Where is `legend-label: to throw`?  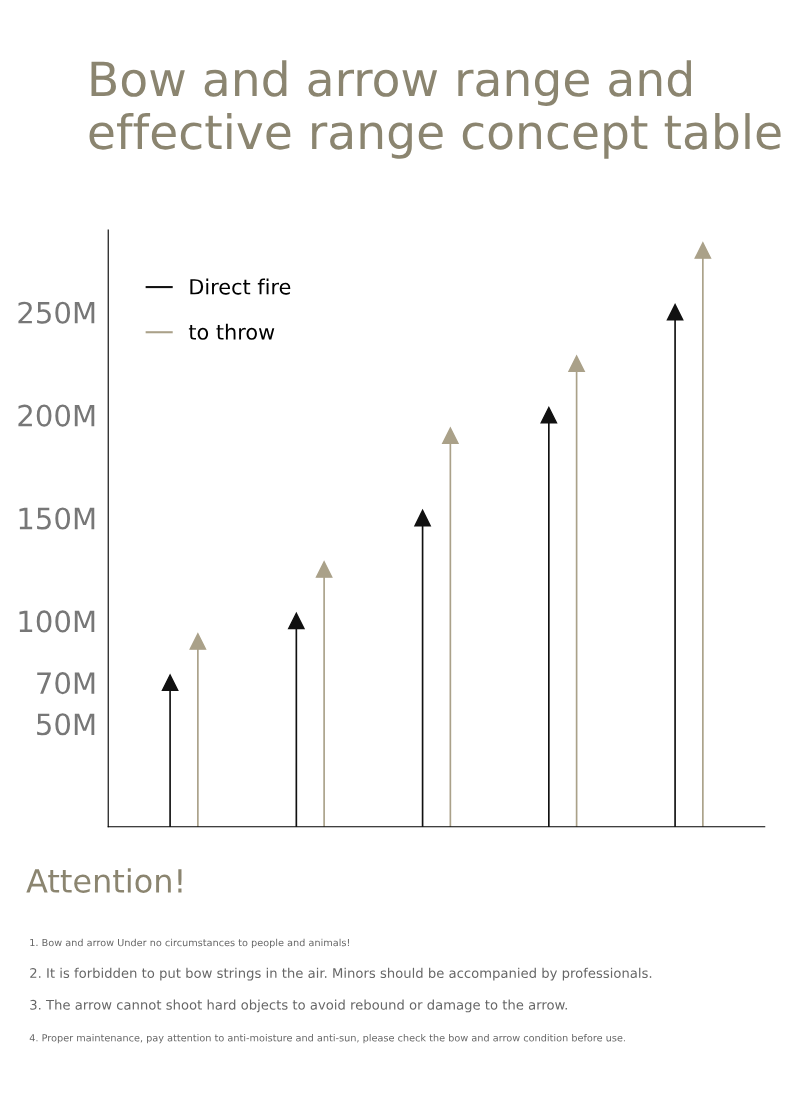
legend-label: to throw is located at coordinates (231, 331).